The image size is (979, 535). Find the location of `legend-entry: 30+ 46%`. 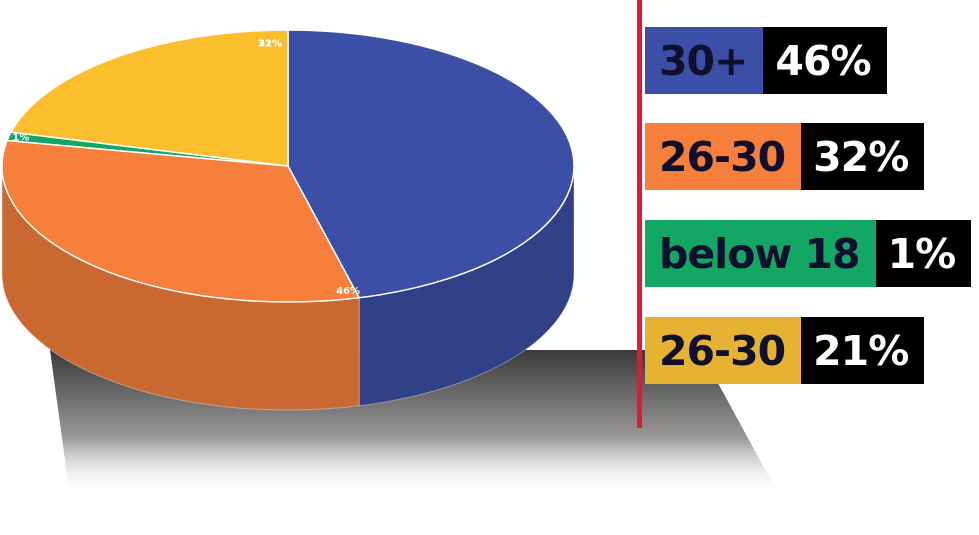

legend-entry: 30+ 46% is located at coordinates (766, 60).